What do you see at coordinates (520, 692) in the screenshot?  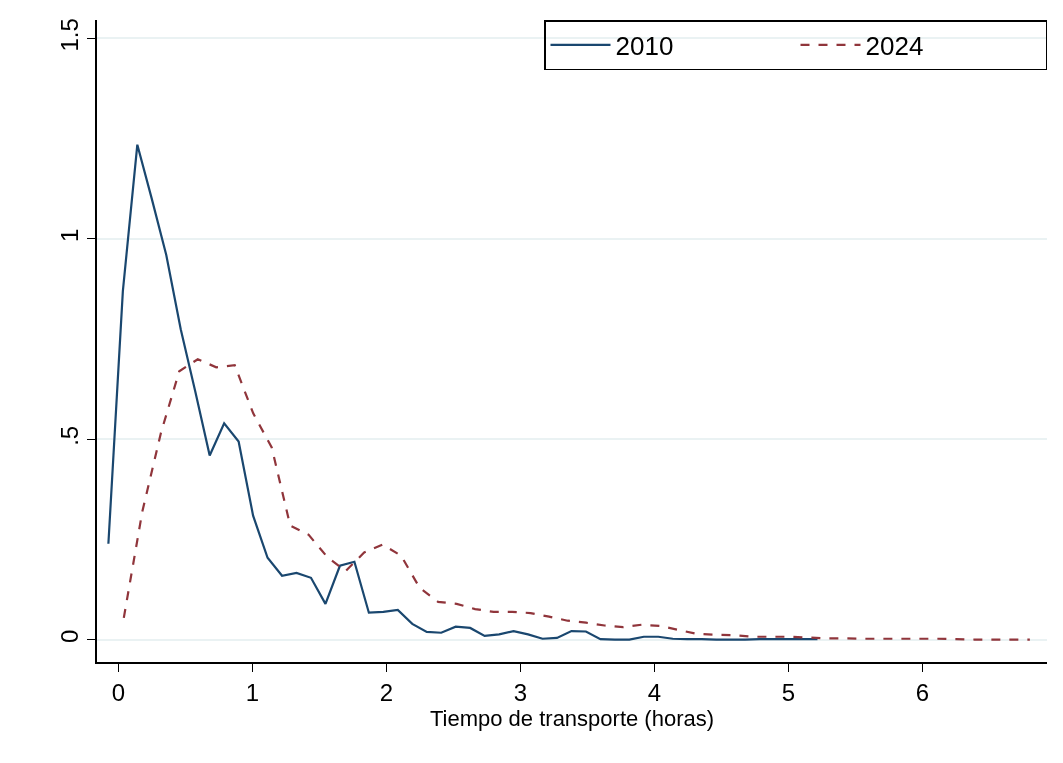 I see `x-tick-label: 3` at bounding box center [520, 692].